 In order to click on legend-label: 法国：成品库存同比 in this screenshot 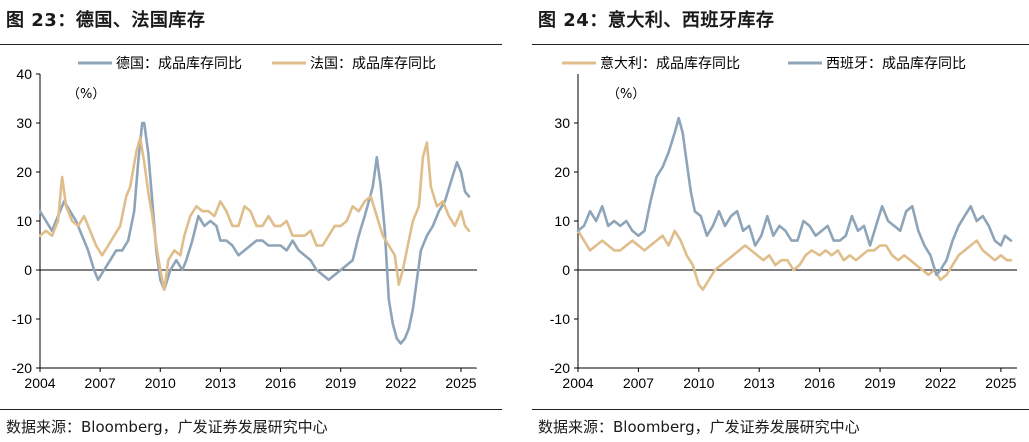, I will do `click(373, 64)`.